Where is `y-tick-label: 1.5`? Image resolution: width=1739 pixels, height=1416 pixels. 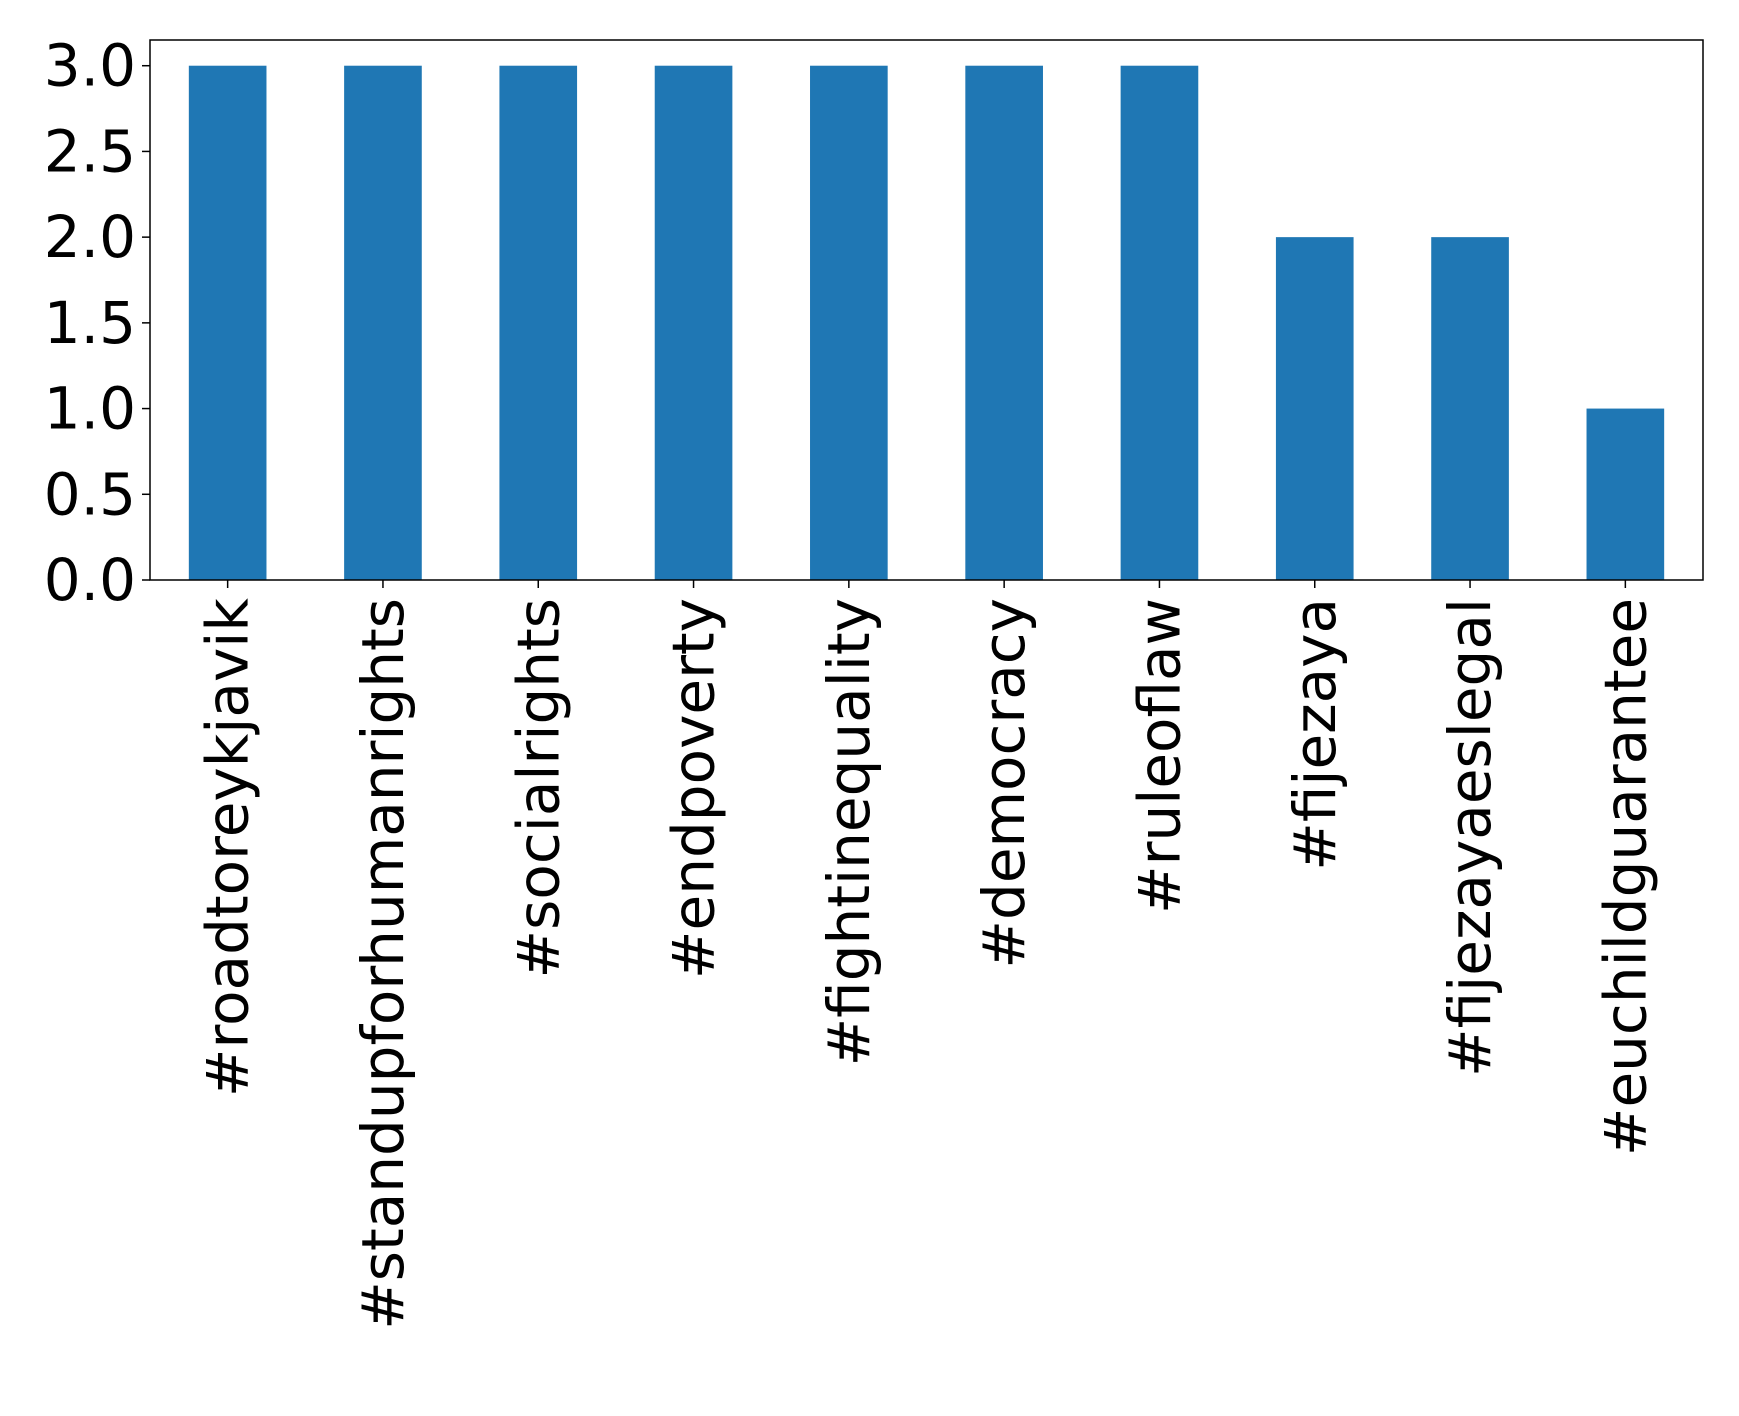 y-tick-label: 1.5 is located at coordinates (90, 323).